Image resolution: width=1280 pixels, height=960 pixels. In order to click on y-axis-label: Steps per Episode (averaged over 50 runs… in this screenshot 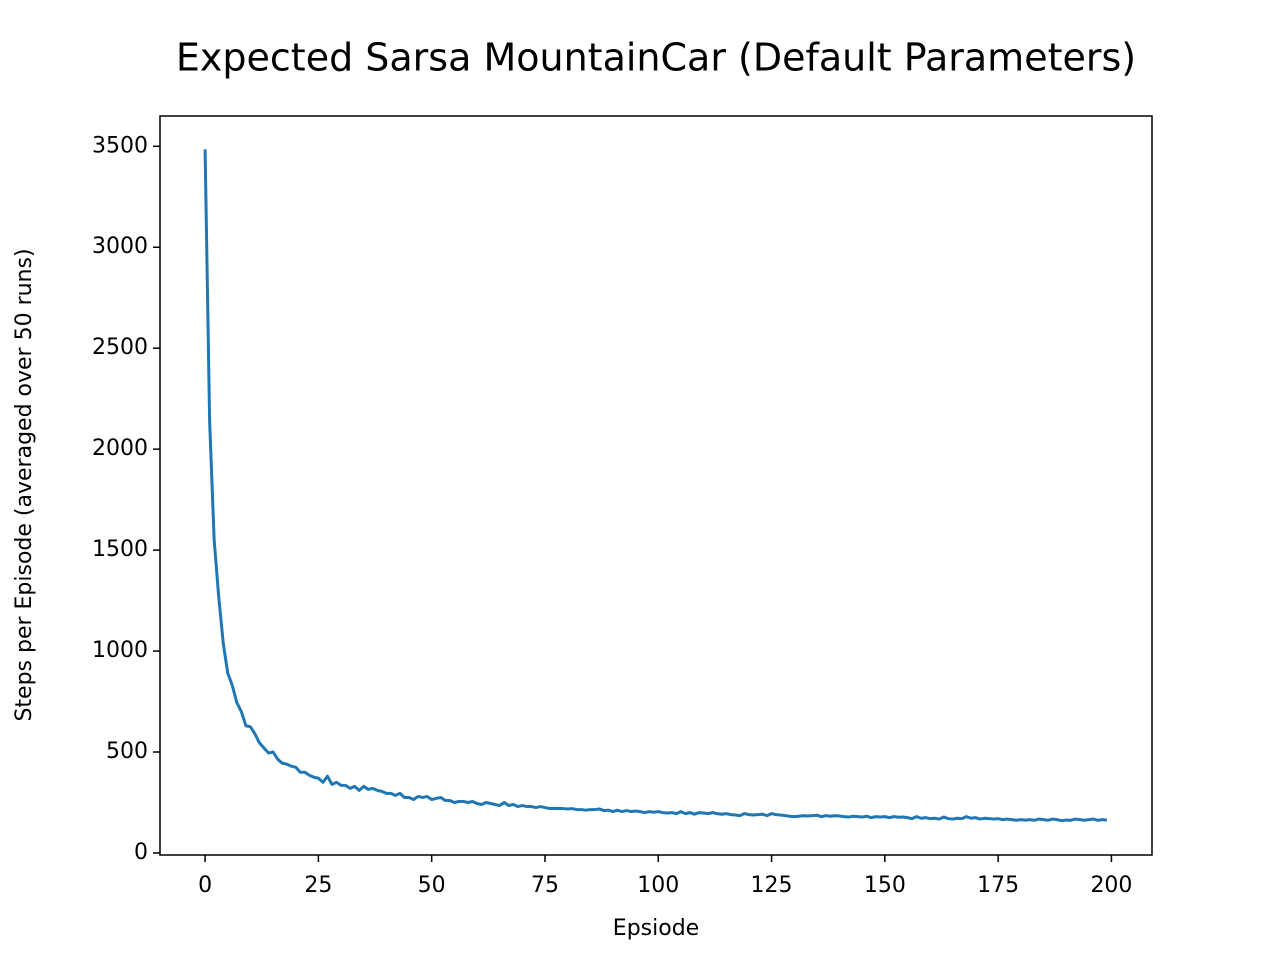, I will do `click(24, 484)`.